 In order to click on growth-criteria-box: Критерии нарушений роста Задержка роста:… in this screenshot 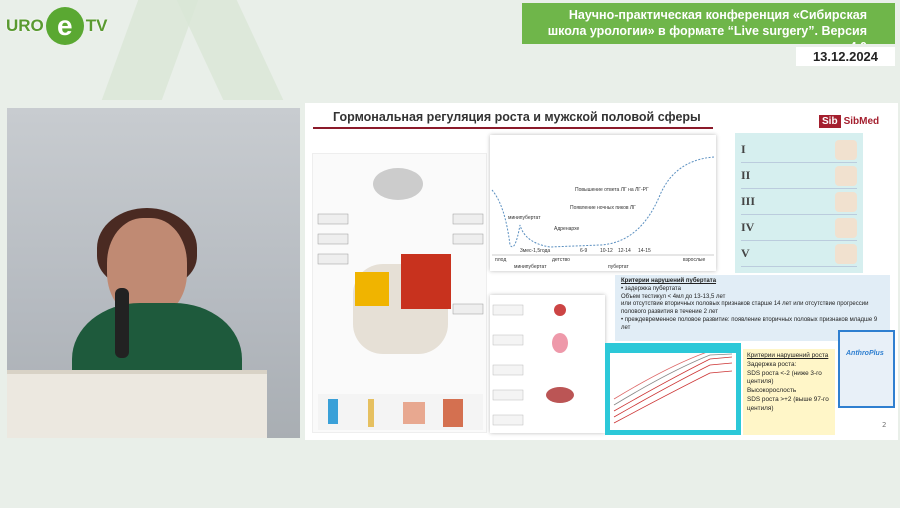, I will do `click(789, 392)`.